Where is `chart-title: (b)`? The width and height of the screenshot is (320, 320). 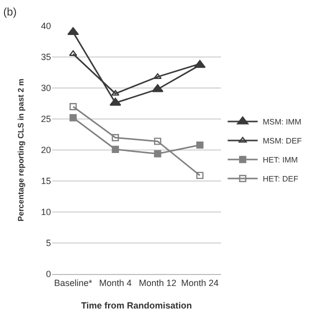
chart-title: (b) is located at coordinates (10, 12).